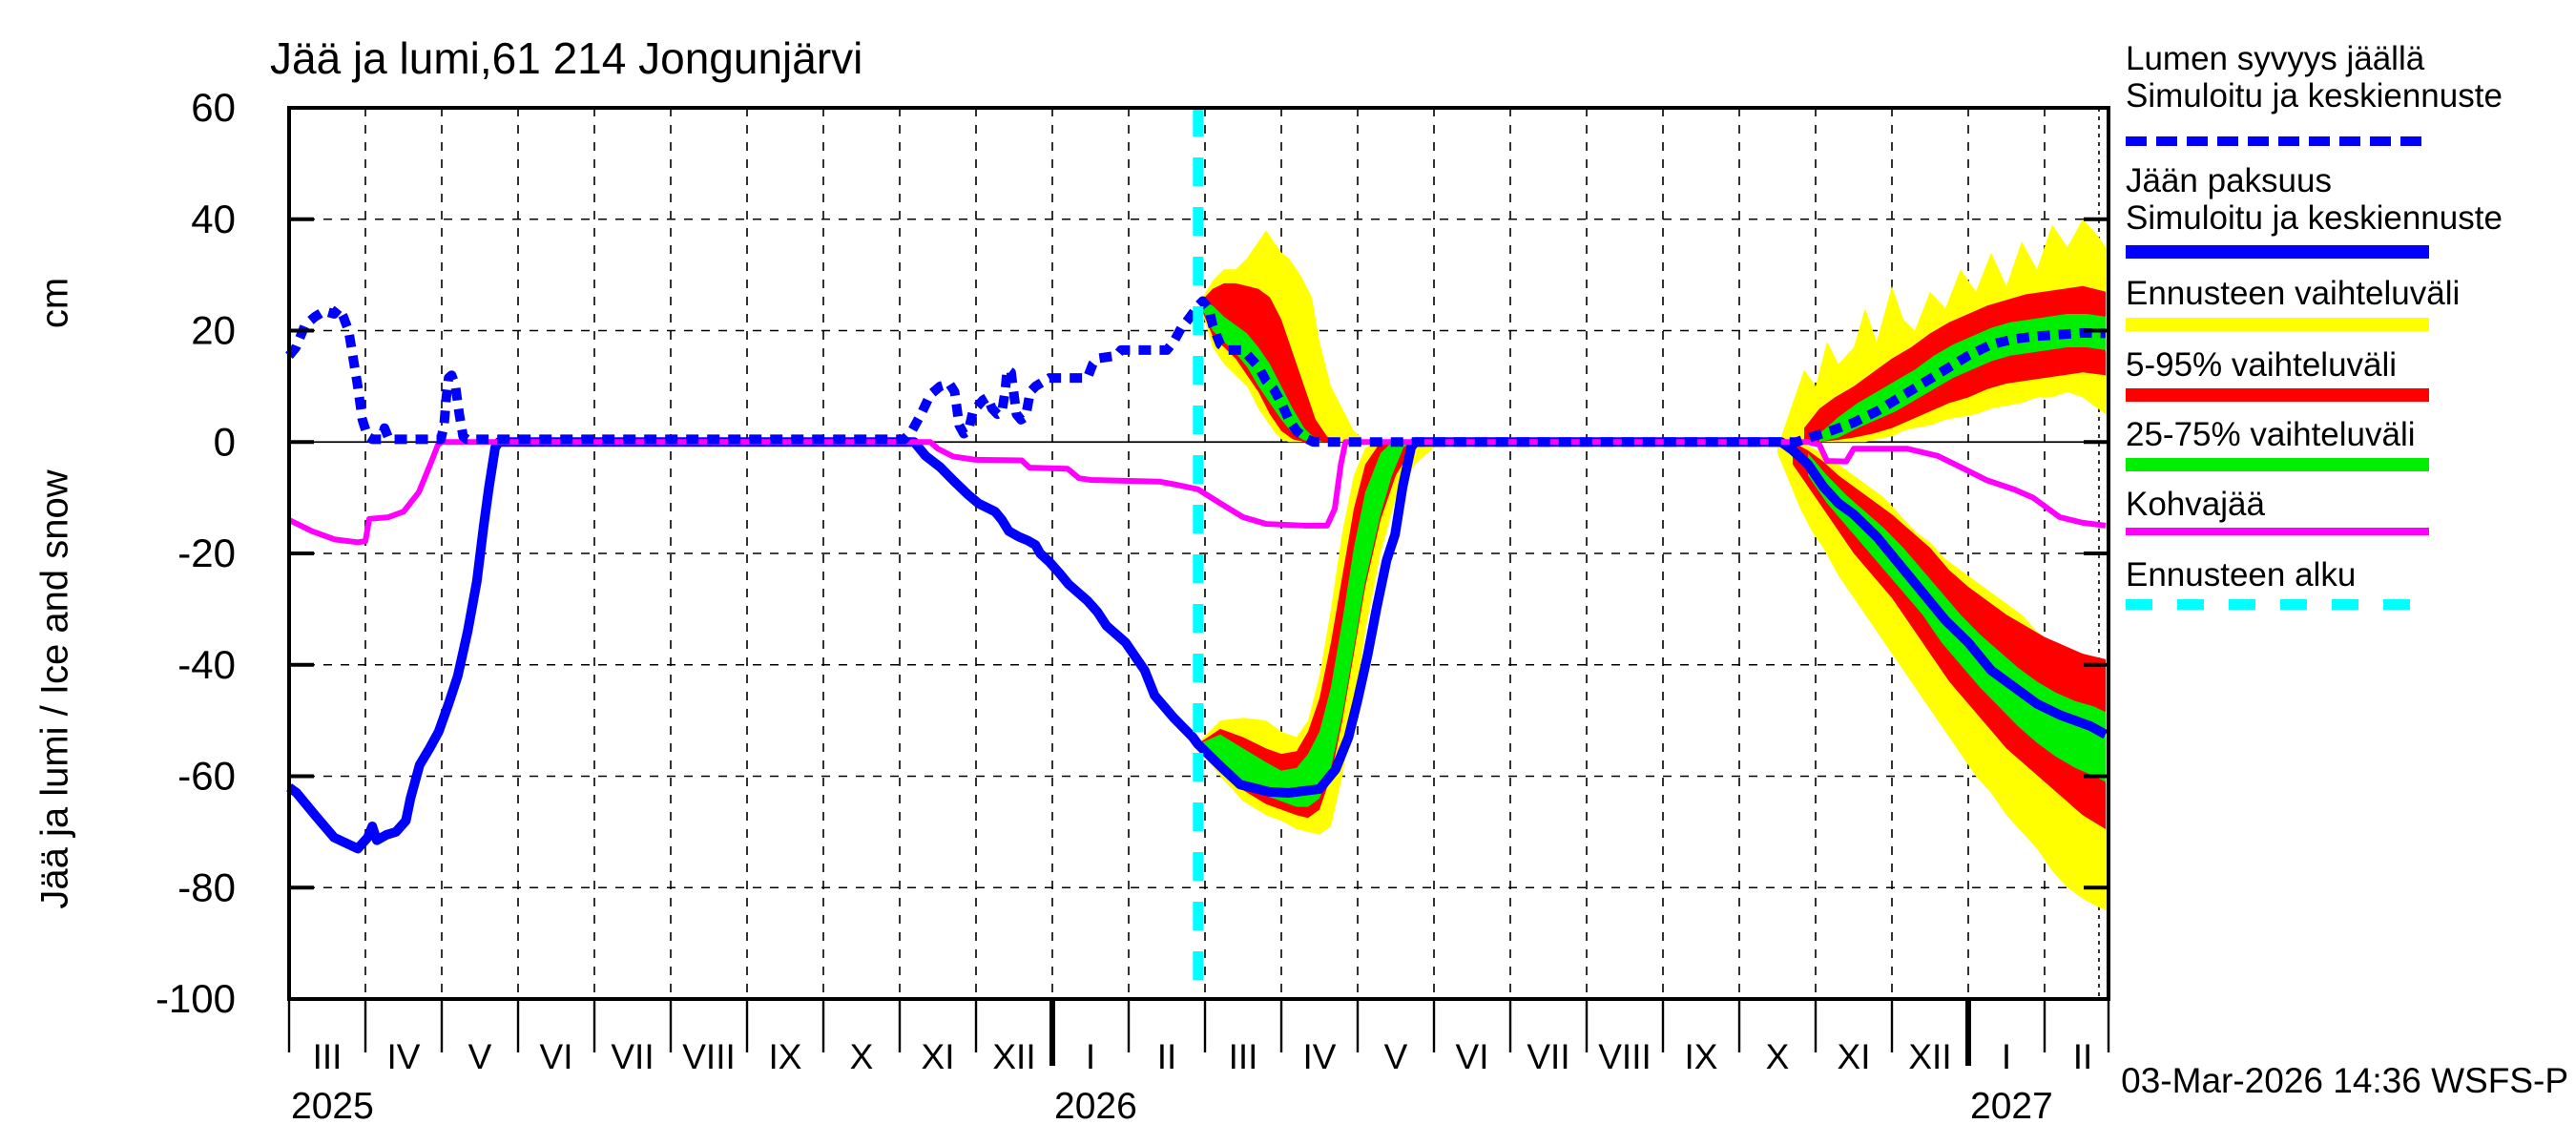  Describe the element at coordinates (213, 219) in the screenshot. I see `y-tick-label: 40` at that location.